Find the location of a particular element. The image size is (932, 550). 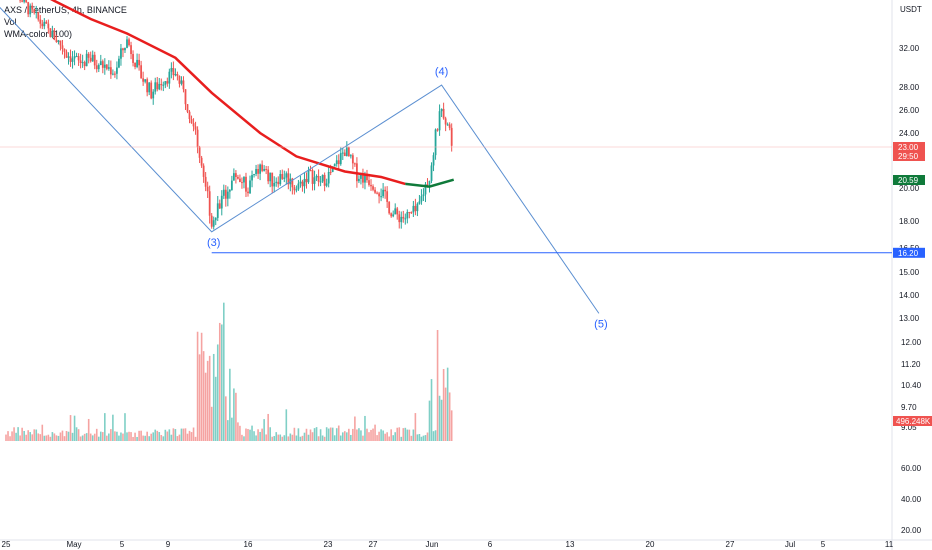

time-tick-label: 13 is located at coordinates (570, 544).